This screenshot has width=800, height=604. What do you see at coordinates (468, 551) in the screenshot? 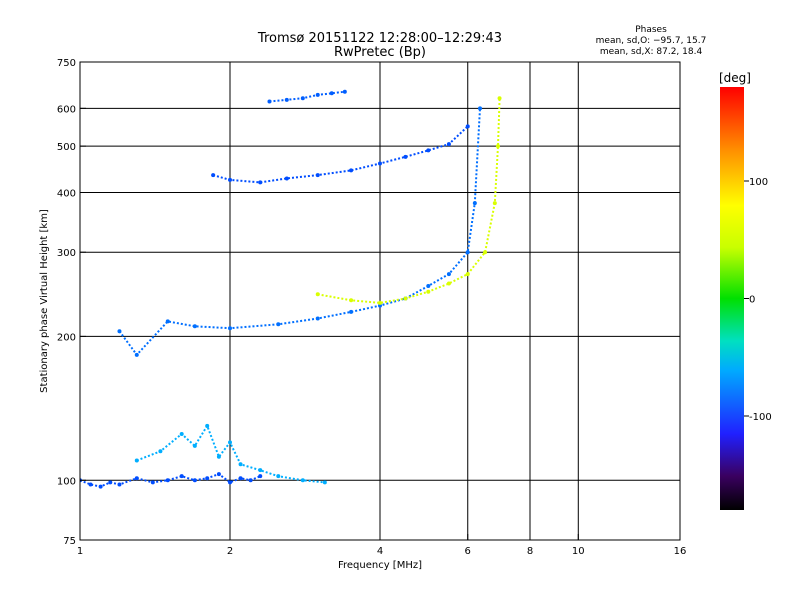
I see `x-tick-label: 6` at bounding box center [468, 551].